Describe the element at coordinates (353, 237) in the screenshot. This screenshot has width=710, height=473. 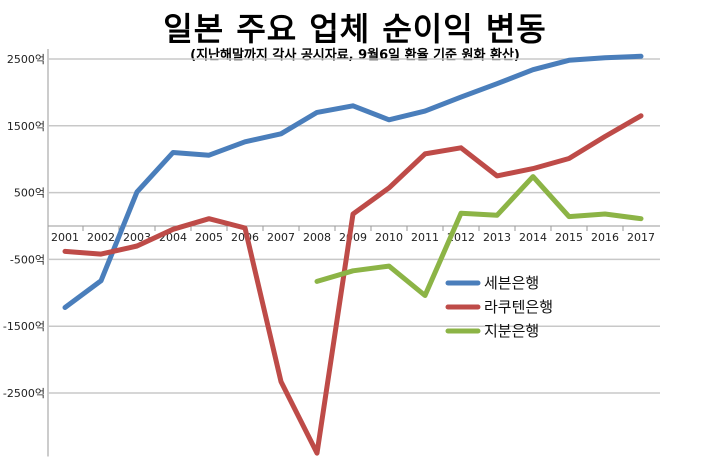
I see `x-tick-label: 2009` at that location.